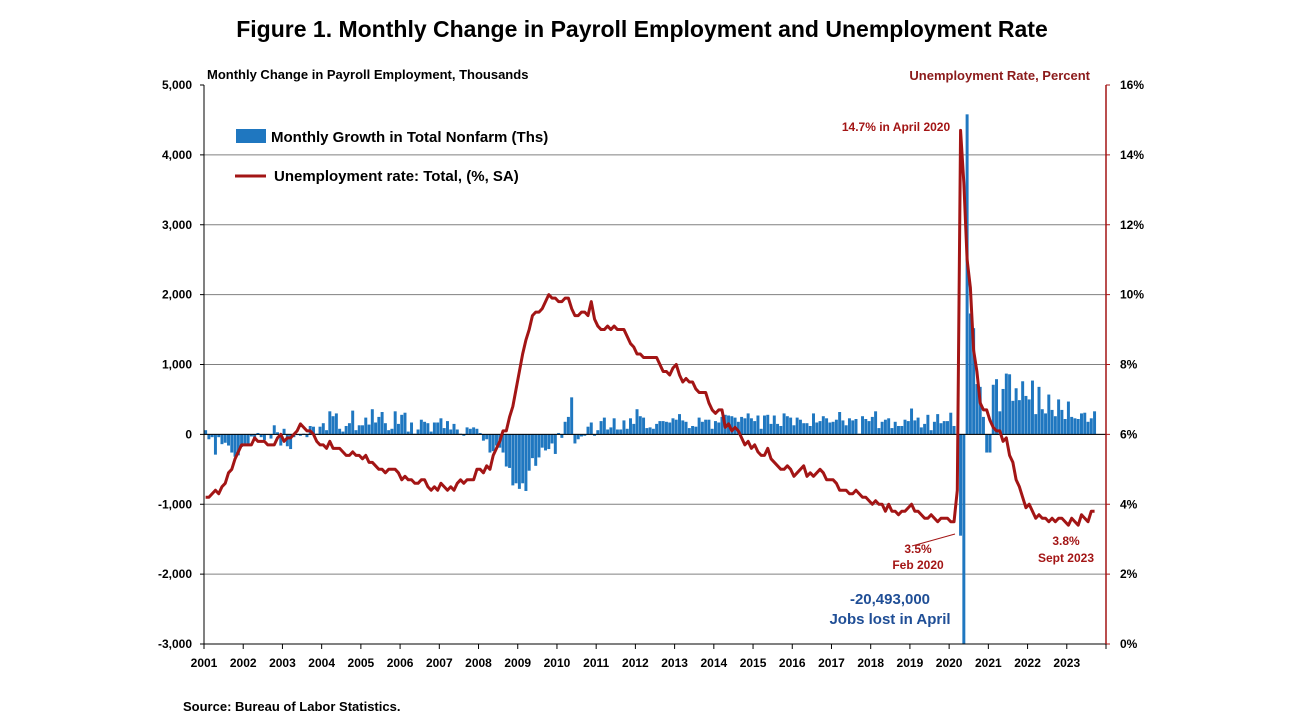 This screenshot has width=1290, height=726. I want to click on x-tick-label: 2013, so click(674, 663).